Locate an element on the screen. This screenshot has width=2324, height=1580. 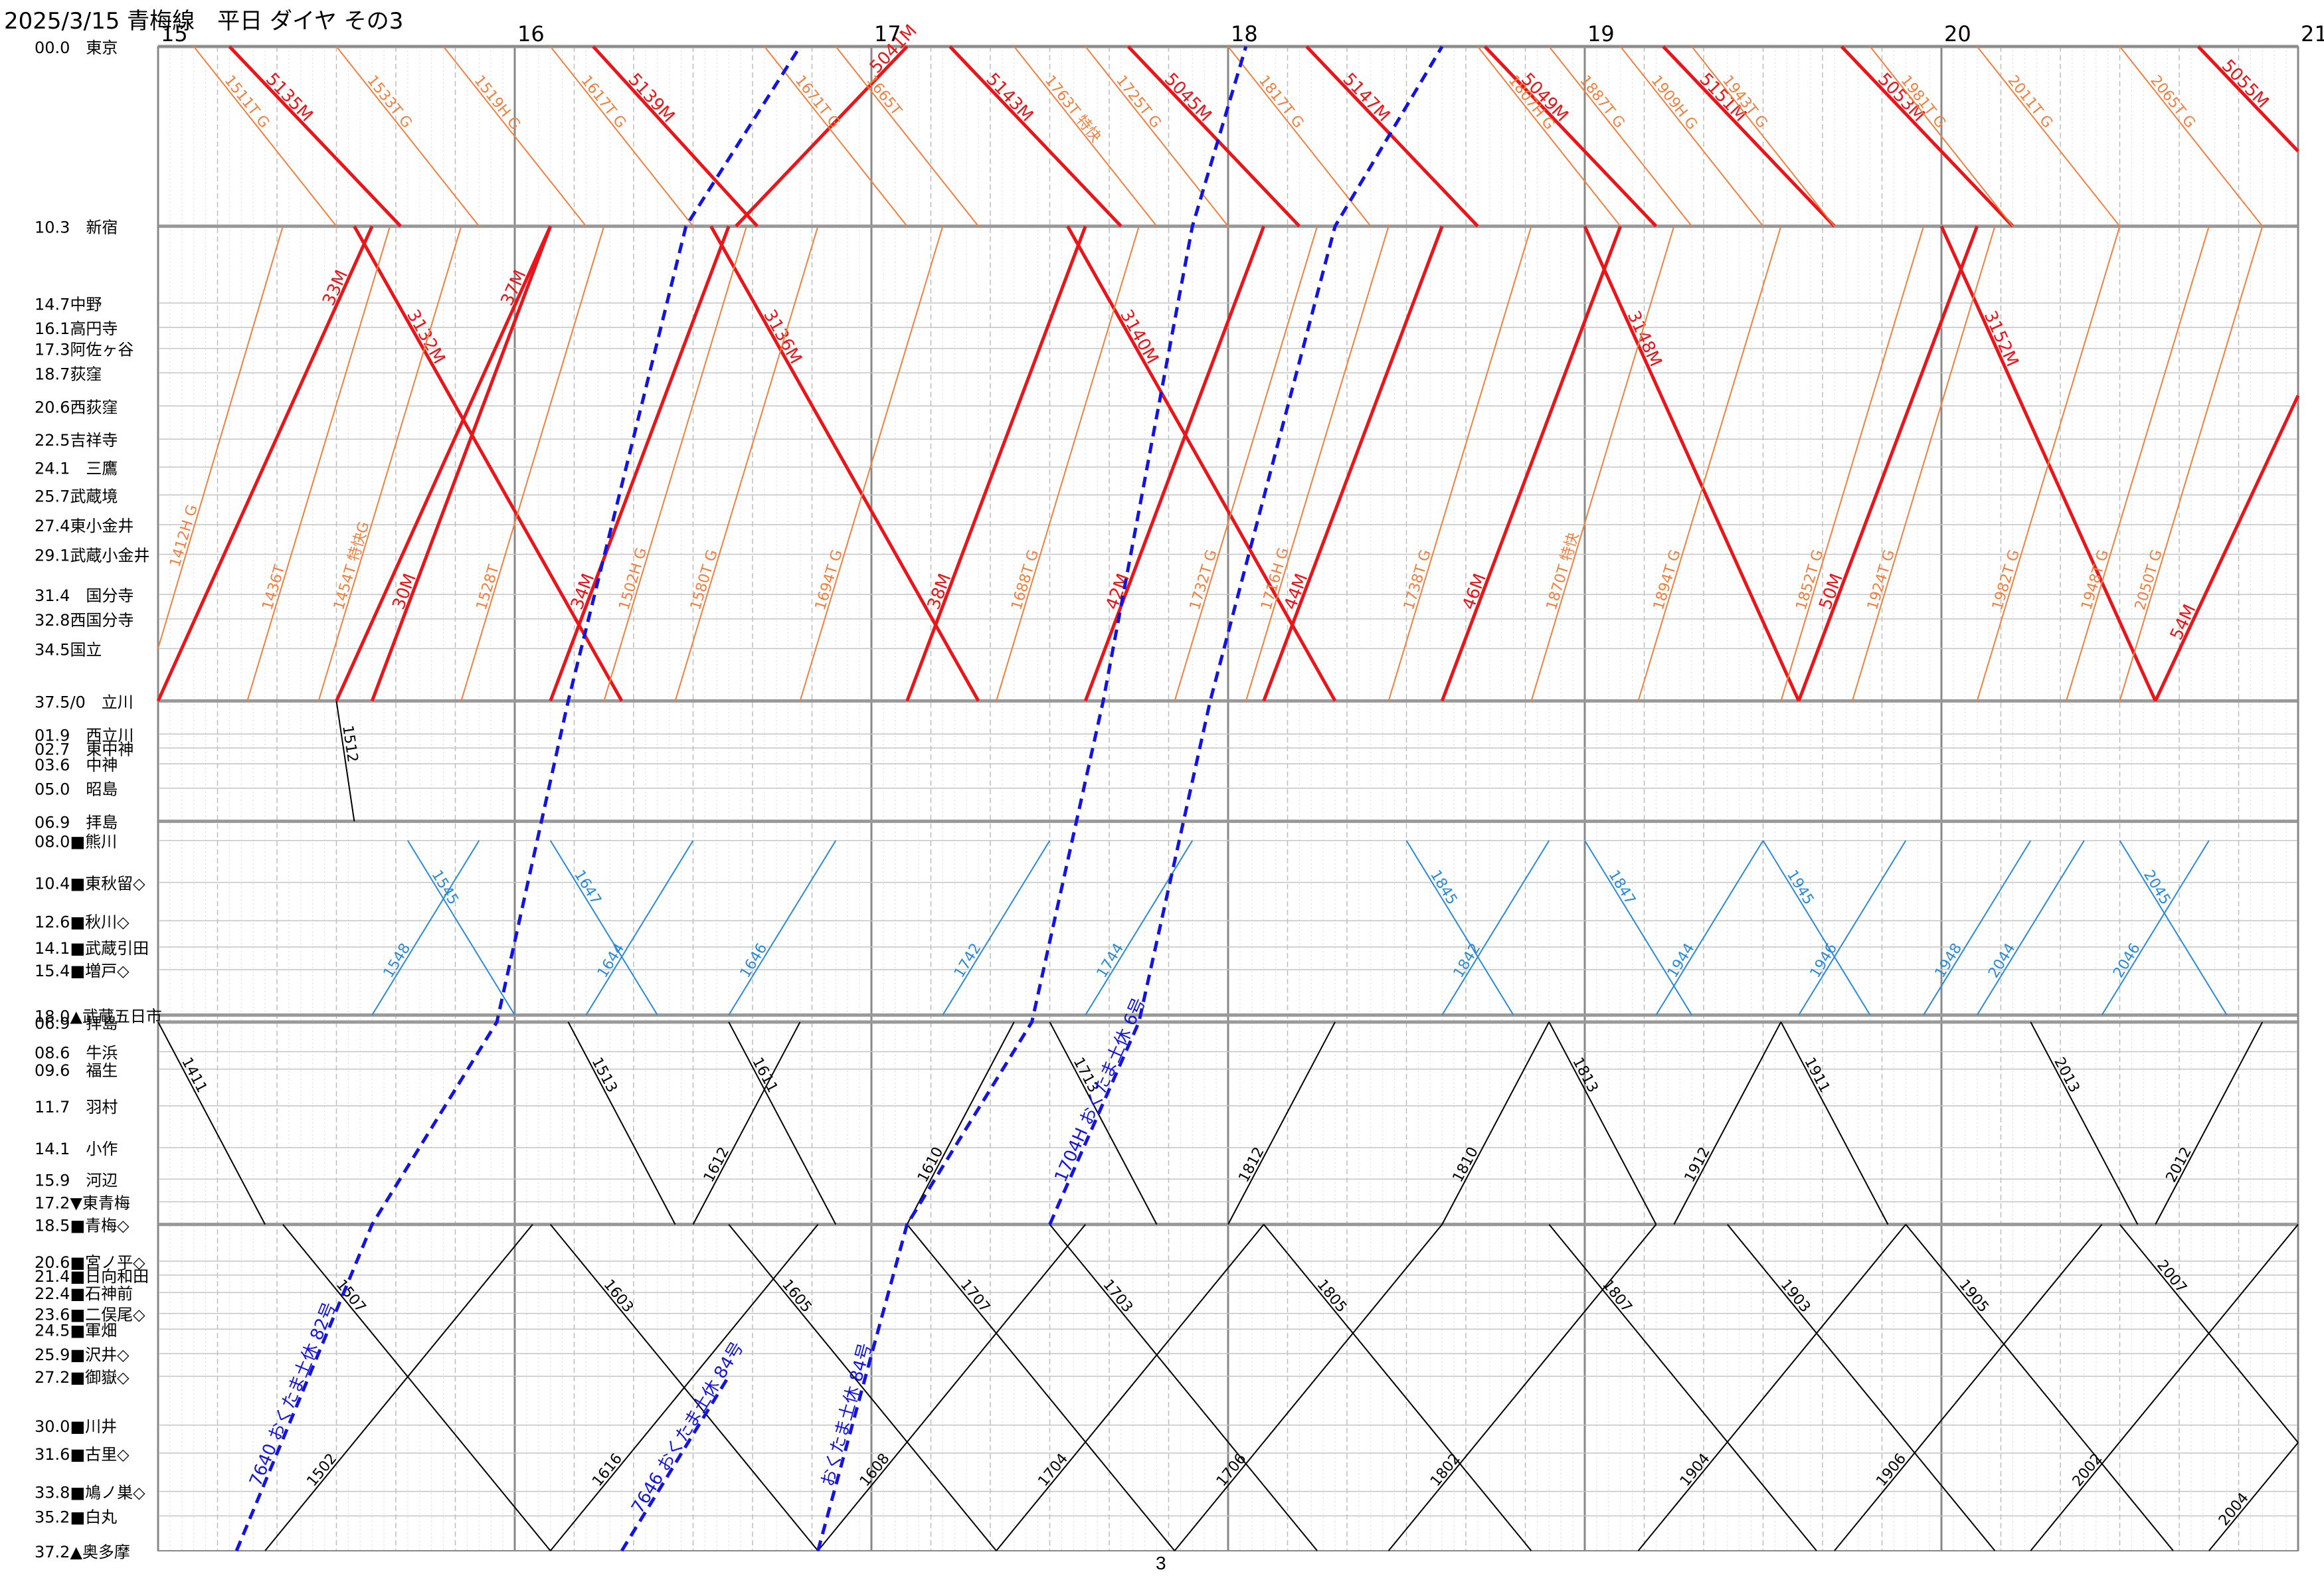
station-label: 21.4■日向和田 is located at coordinates (92, 1276).